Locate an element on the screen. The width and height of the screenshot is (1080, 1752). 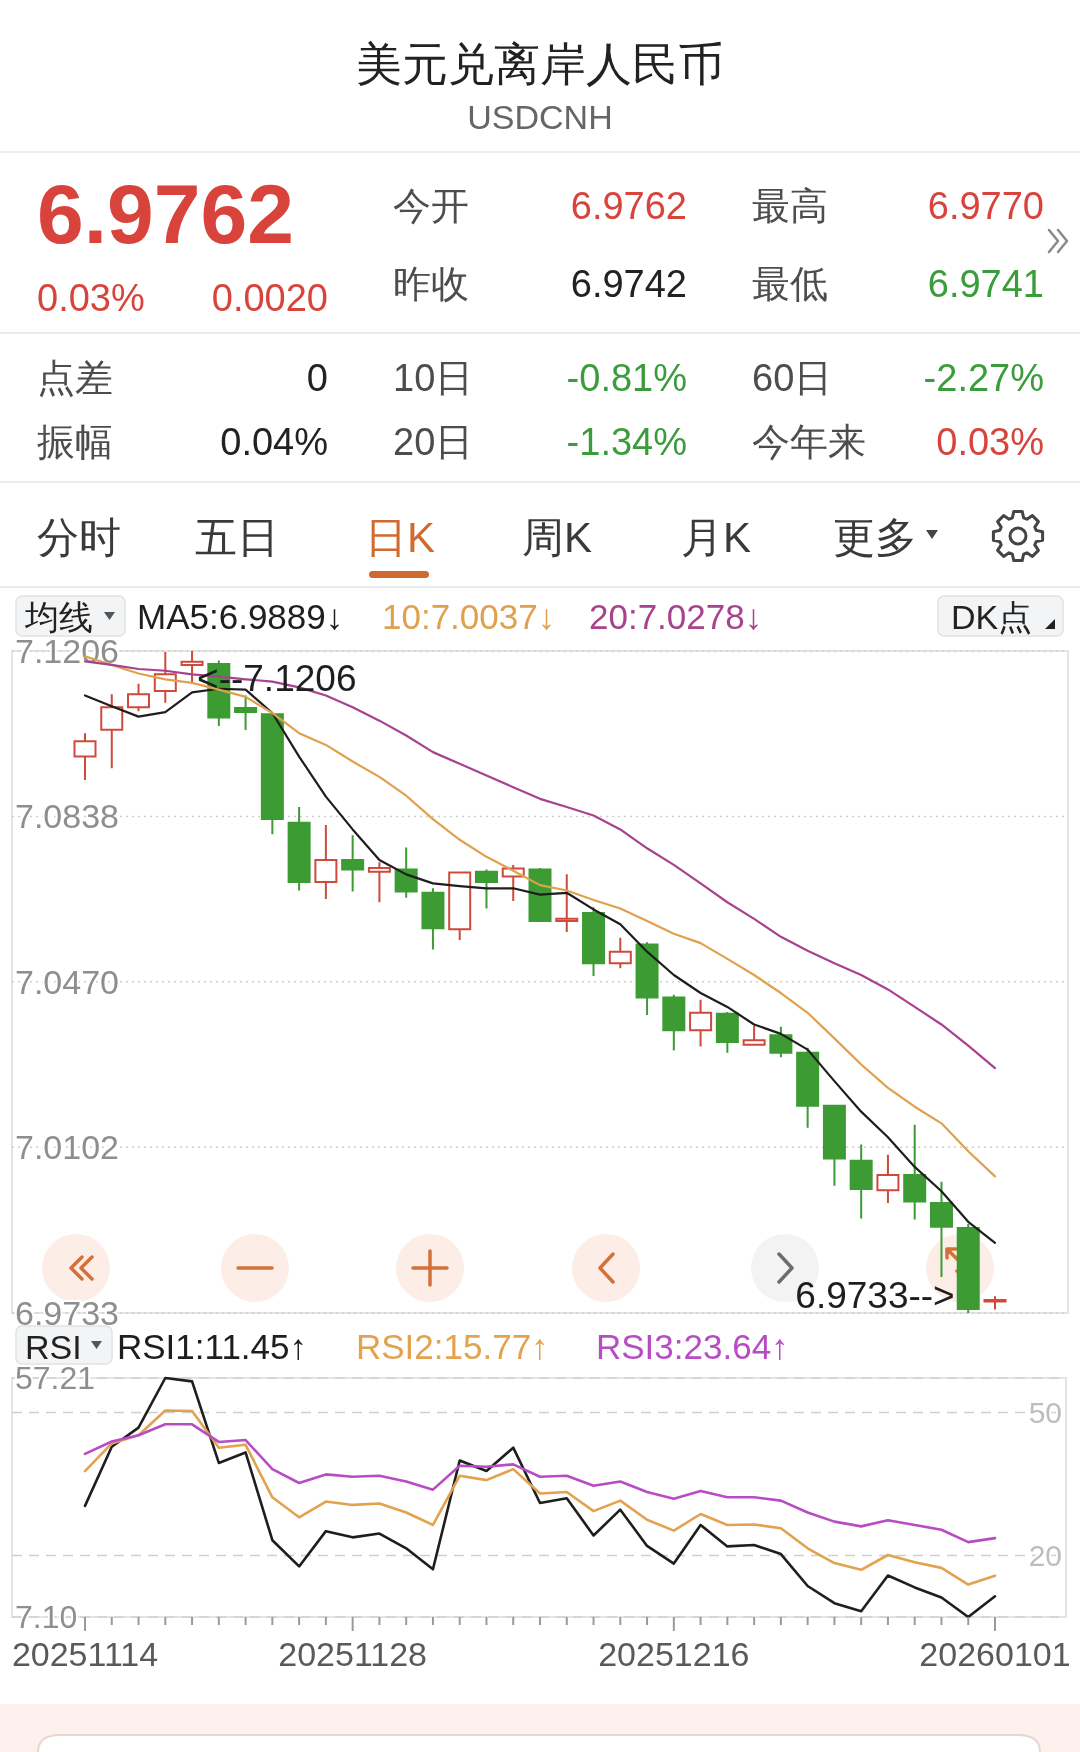
y-tick-label: 7.0102 is located at coordinates (67, 1147).